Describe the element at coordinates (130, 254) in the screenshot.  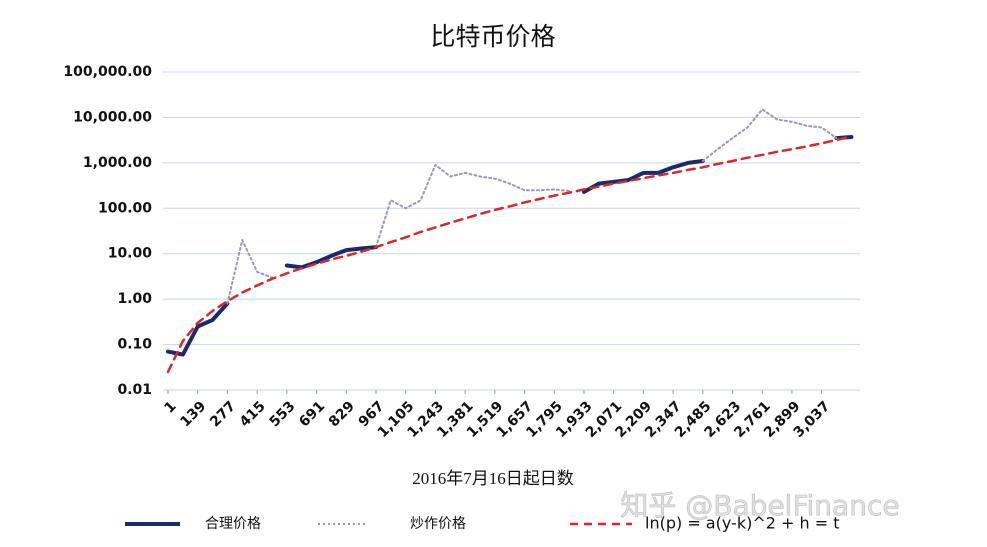
I see `y-tick-label: 10.00` at that location.